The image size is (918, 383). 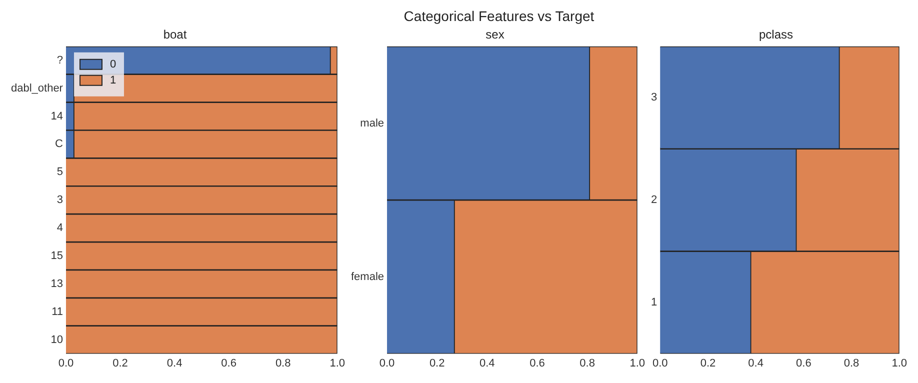 What do you see at coordinates (175, 35) in the screenshot?
I see `chart-title: boat` at bounding box center [175, 35].